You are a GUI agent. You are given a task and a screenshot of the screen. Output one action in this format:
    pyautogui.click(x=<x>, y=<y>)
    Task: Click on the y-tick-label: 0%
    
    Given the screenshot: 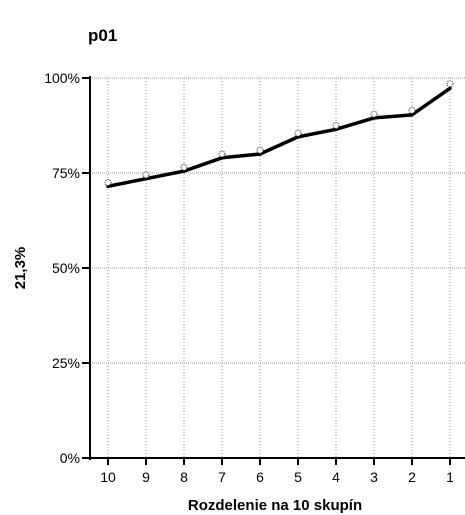 What is the action you would take?
    pyautogui.click(x=70, y=458)
    